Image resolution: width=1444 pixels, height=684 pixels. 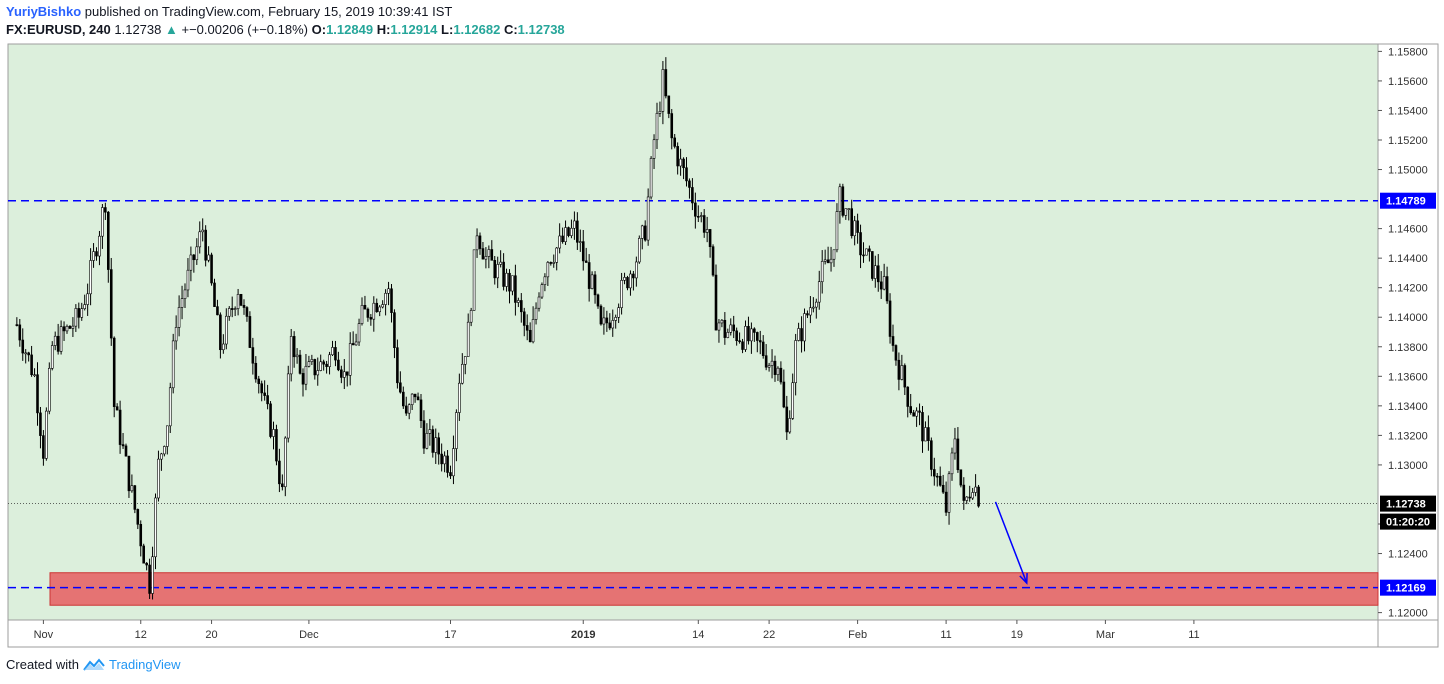 I want to click on time-tick-label: 11, so click(x=945, y=635).